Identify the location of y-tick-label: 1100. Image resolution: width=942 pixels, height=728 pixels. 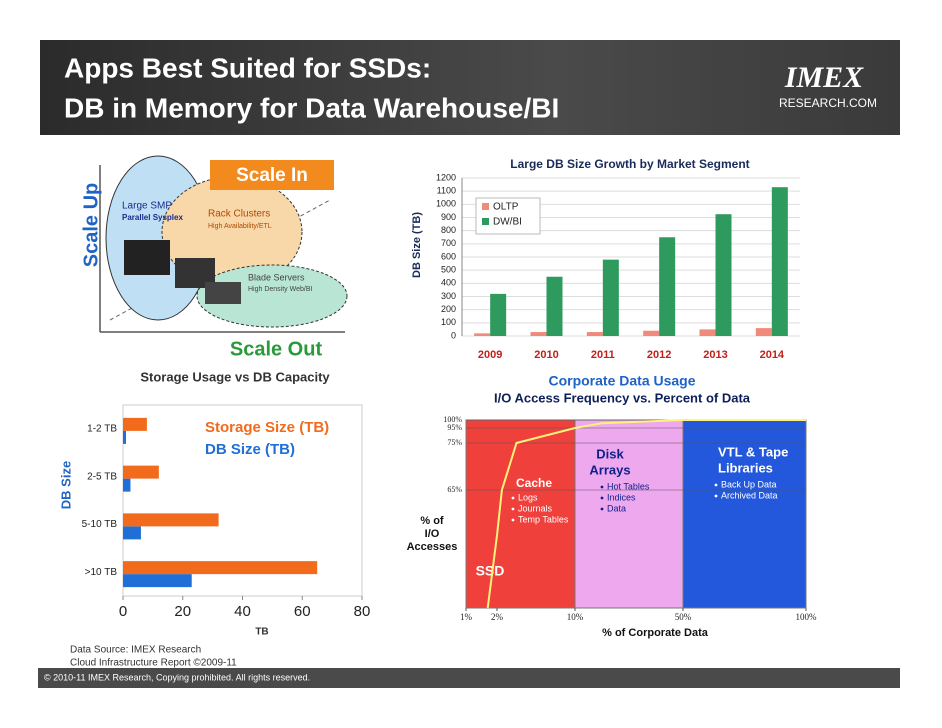
(446, 191).